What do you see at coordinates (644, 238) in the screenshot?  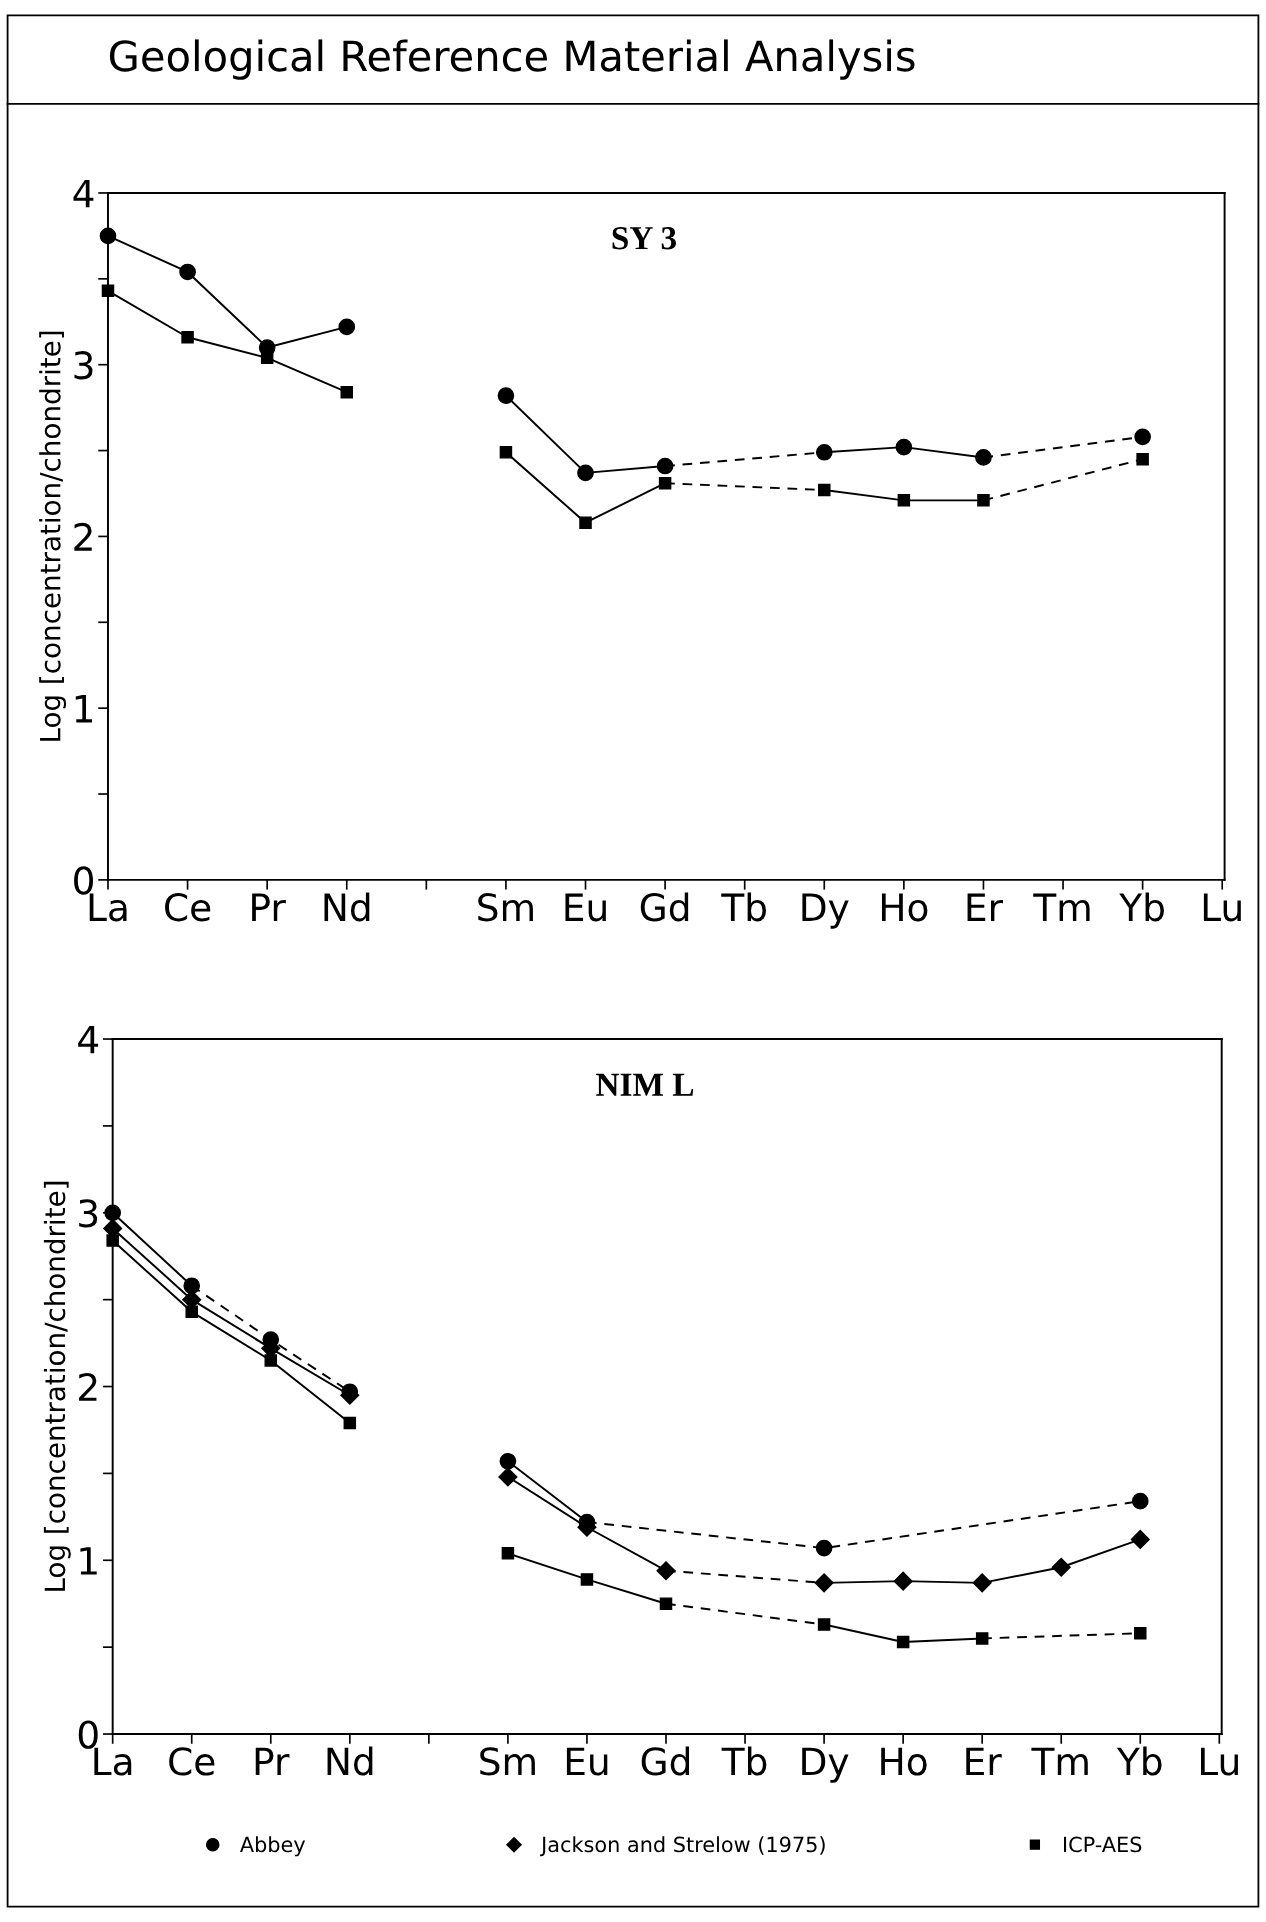 I see `text: SY 3` at bounding box center [644, 238].